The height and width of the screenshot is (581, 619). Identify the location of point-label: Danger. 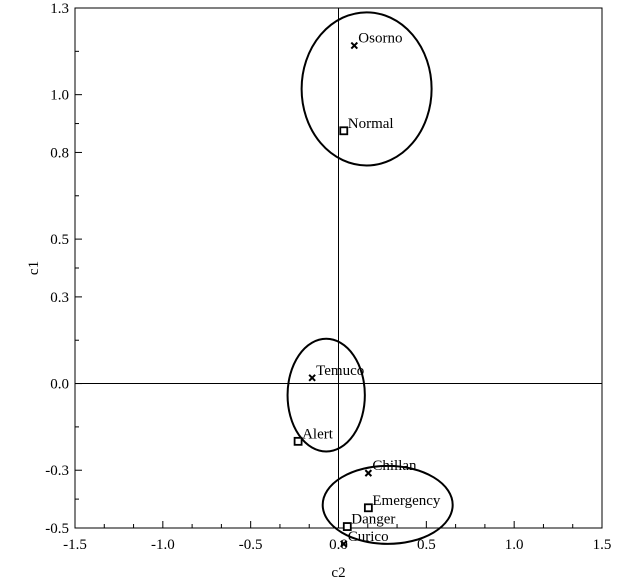
(373, 520).